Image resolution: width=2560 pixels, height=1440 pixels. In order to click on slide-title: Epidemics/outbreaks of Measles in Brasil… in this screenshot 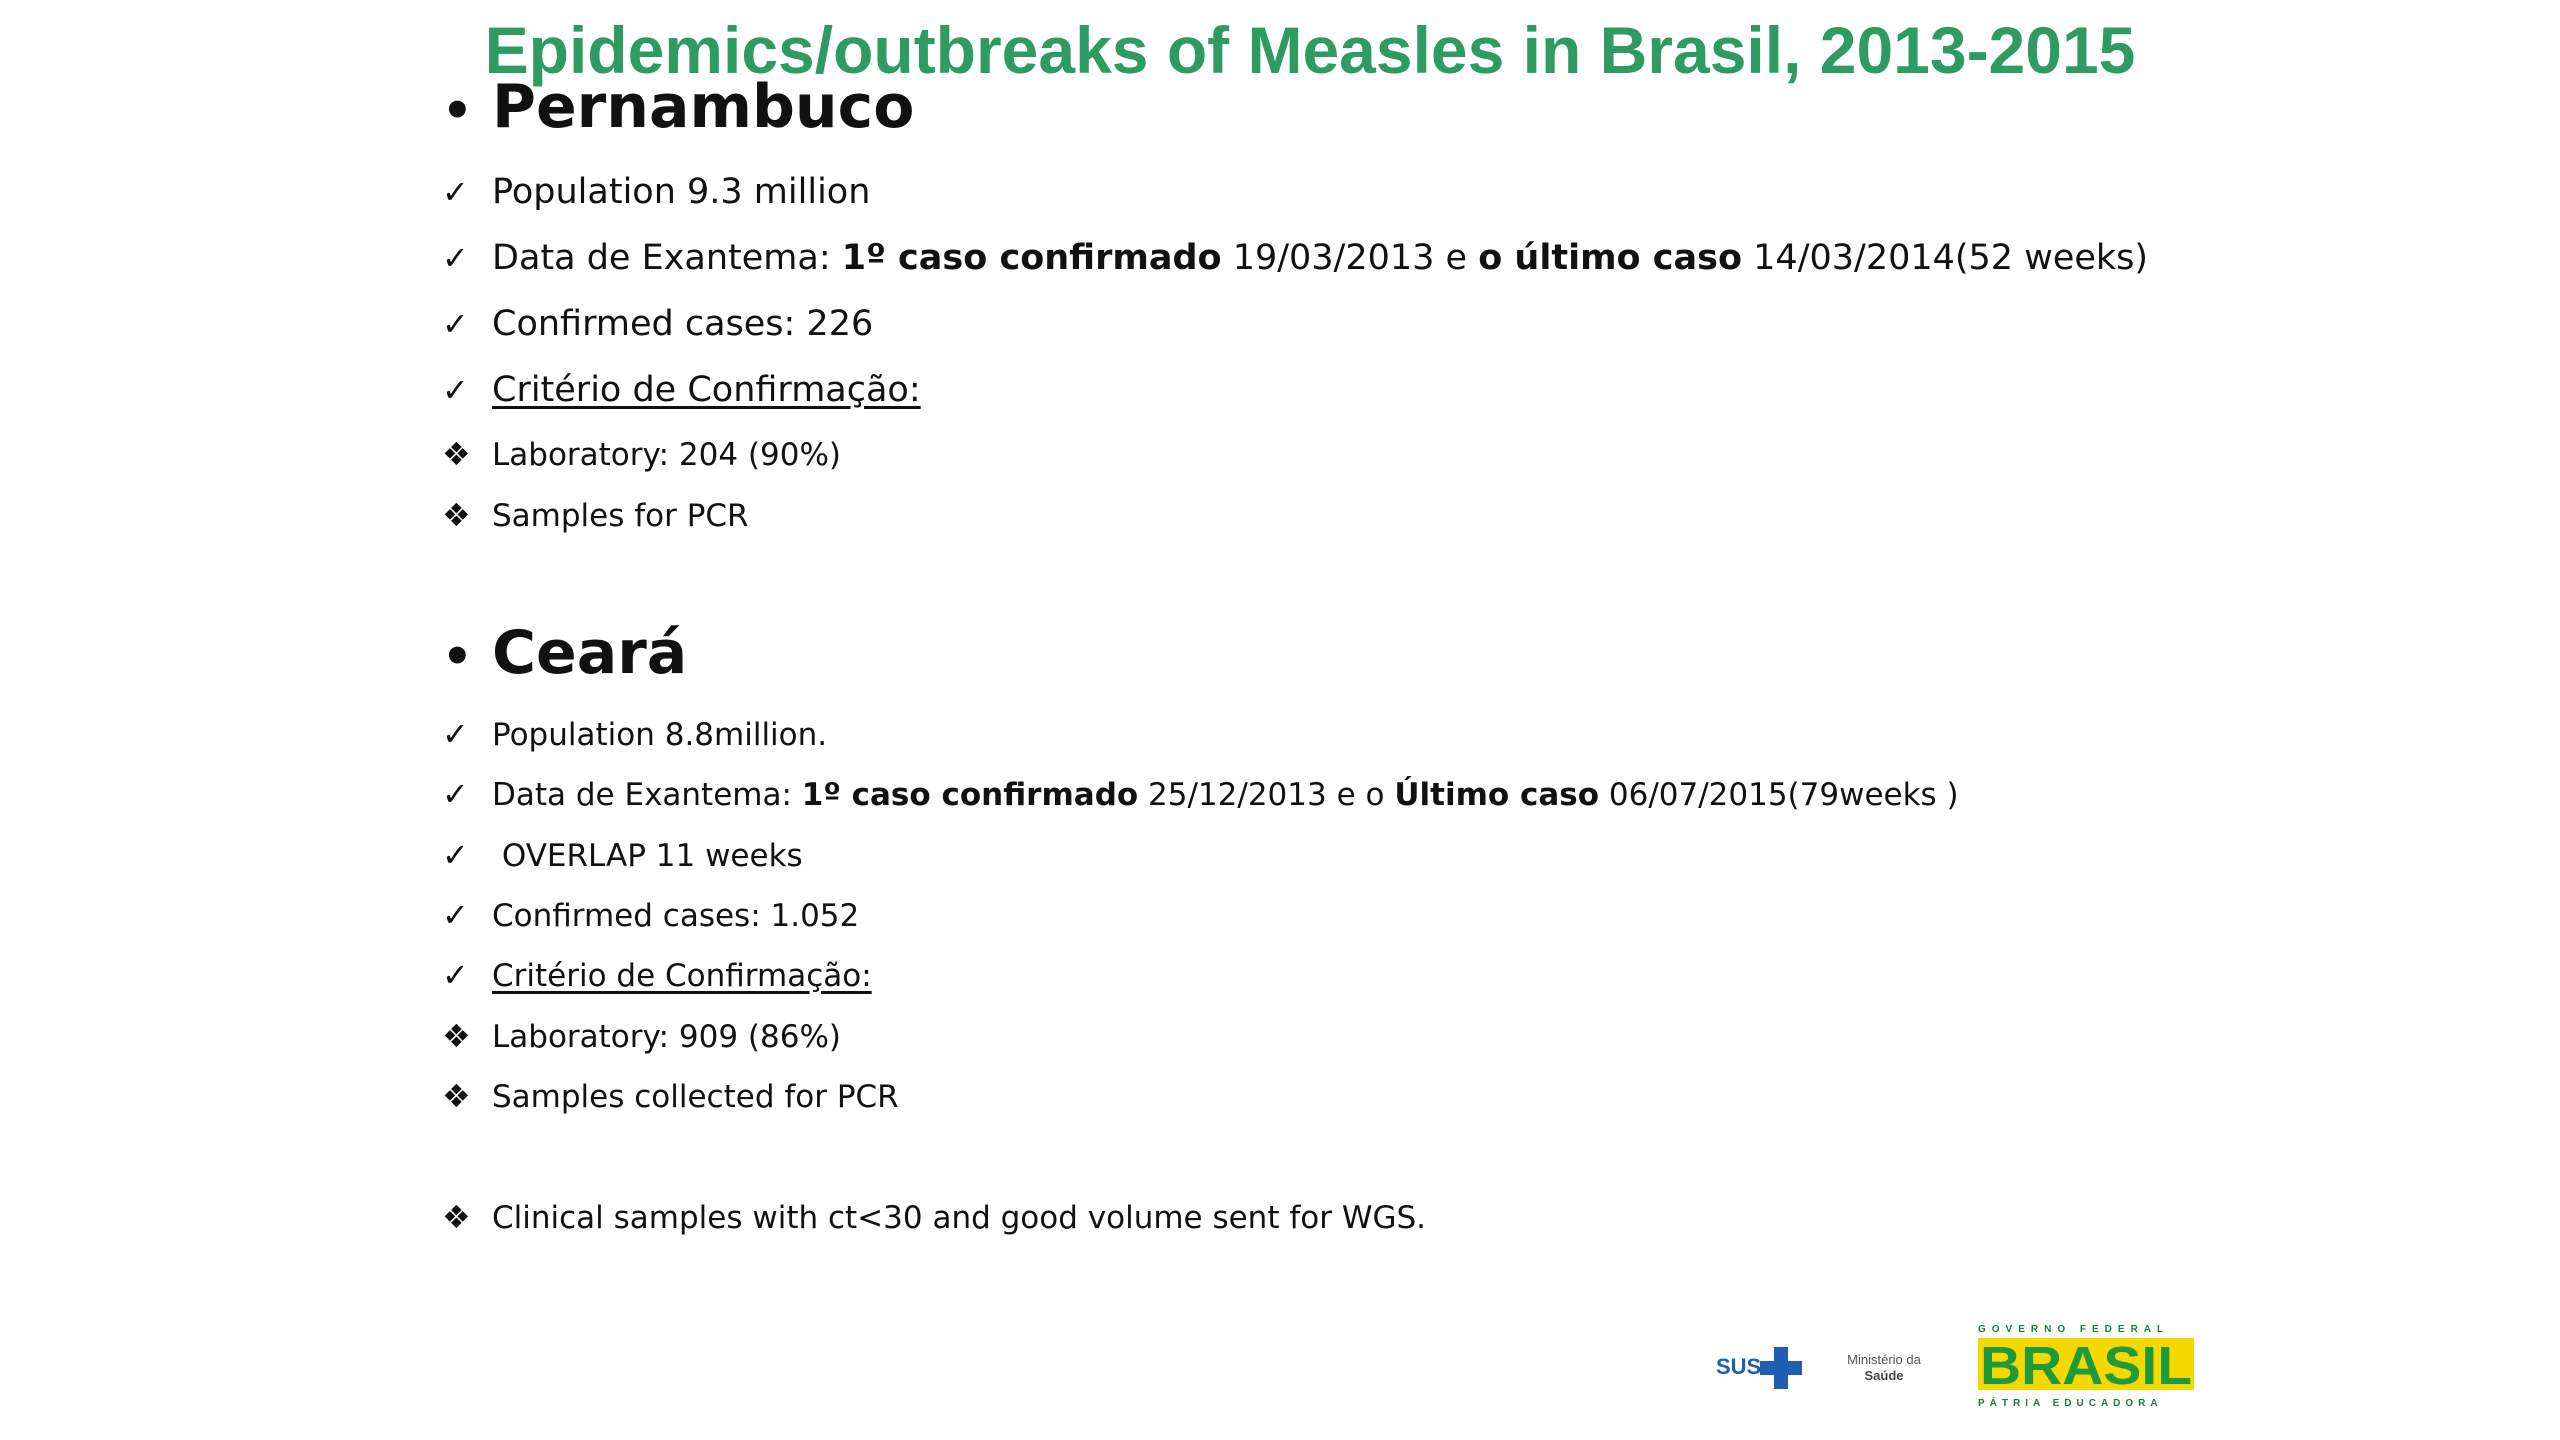, I will do `click(1310, 50)`.